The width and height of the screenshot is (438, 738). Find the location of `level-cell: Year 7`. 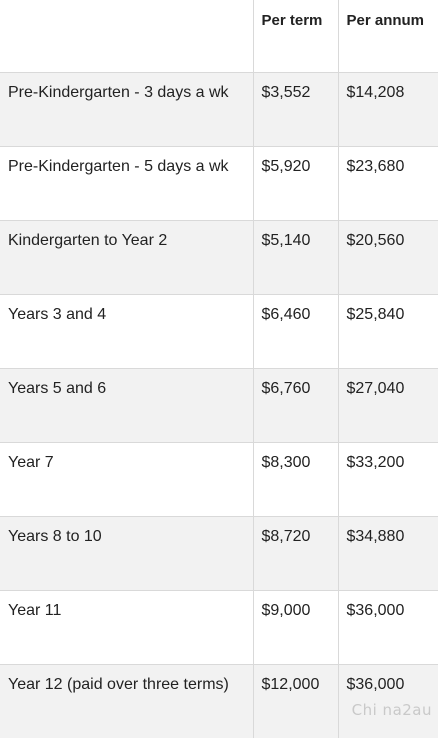

level-cell: Year 7 is located at coordinates (126, 480).